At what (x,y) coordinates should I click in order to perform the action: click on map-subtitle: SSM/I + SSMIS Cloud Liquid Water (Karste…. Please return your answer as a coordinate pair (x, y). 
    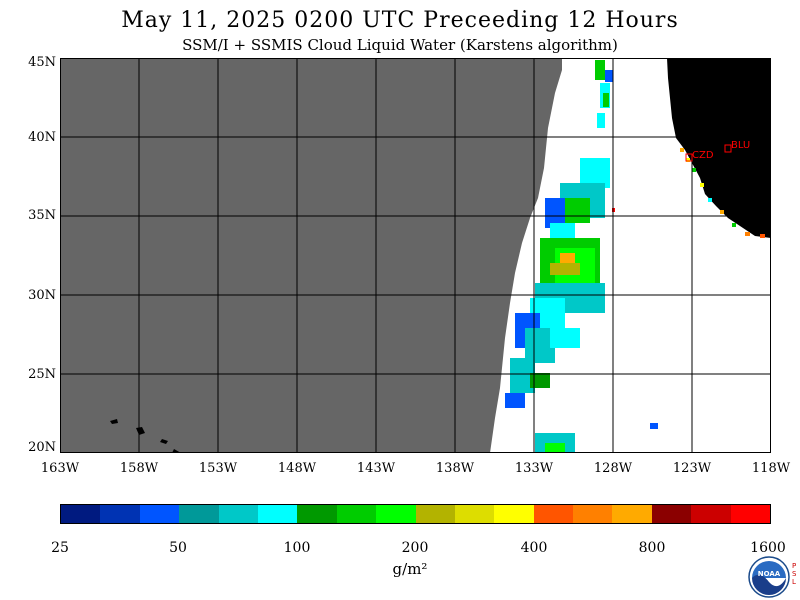
    Looking at the image, I should click on (400, 45).